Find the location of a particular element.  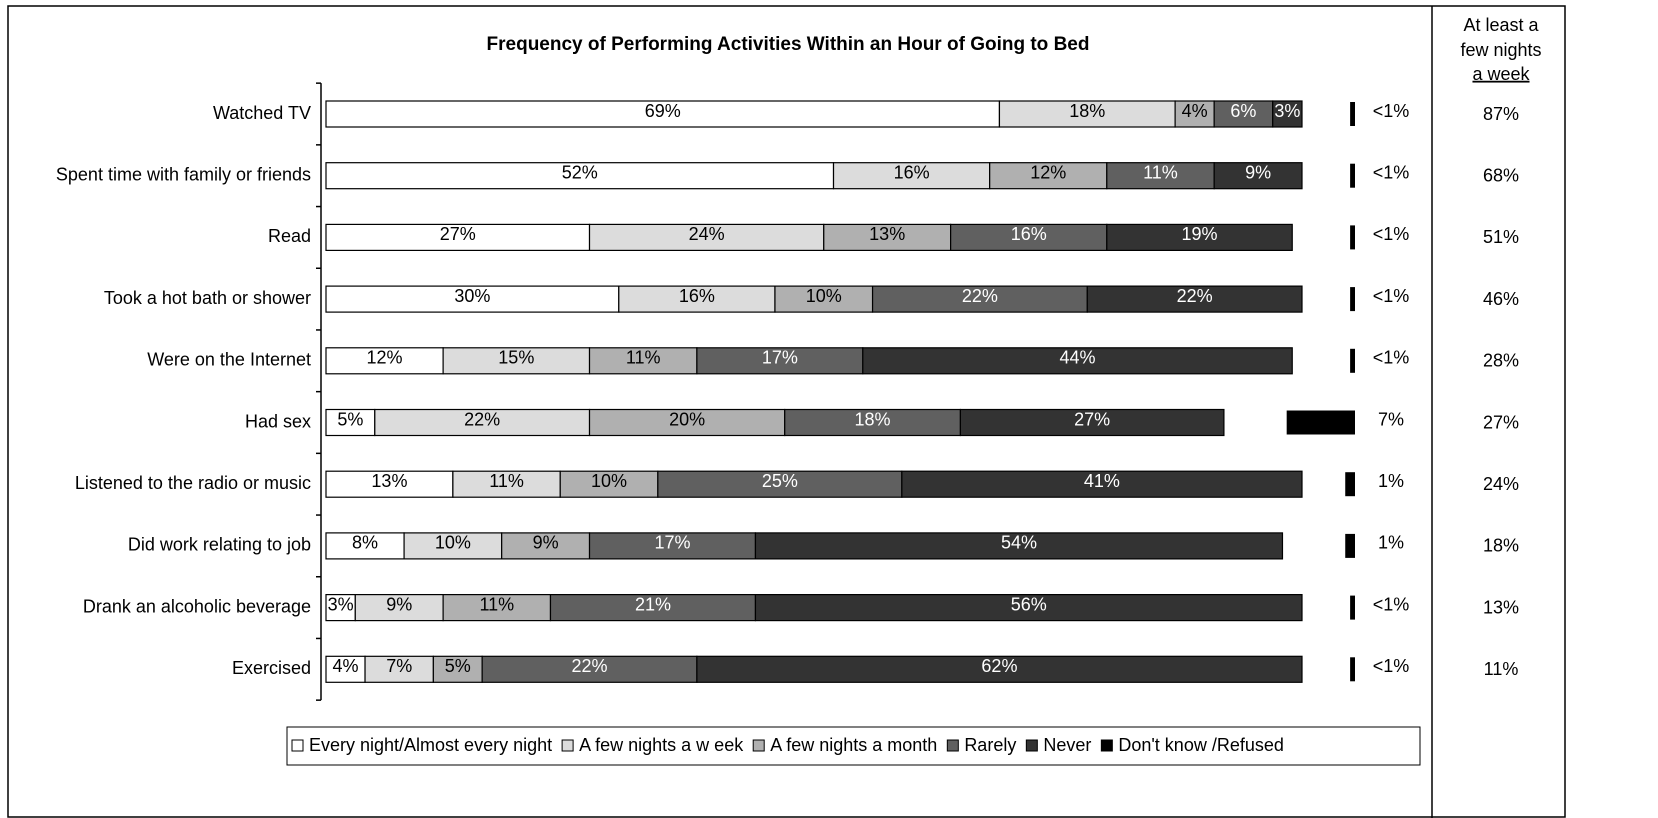

category-label: Had sex is located at coordinates (278, 421).